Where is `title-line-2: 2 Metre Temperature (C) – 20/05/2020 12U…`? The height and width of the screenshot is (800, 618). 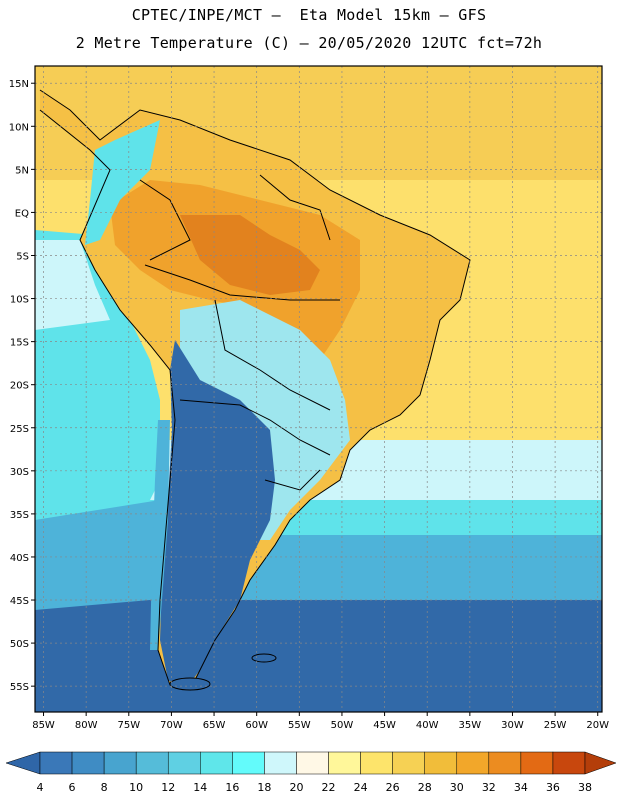 title-line-2: 2 Metre Temperature (C) – 20/05/2020 12U… is located at coordinates (309, 43).